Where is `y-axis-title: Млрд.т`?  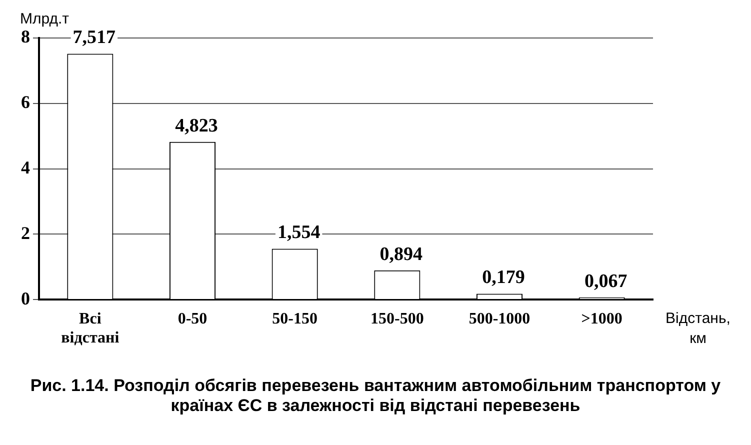 y-axis-title: Млрд.т is located at coordinates (45, 19).